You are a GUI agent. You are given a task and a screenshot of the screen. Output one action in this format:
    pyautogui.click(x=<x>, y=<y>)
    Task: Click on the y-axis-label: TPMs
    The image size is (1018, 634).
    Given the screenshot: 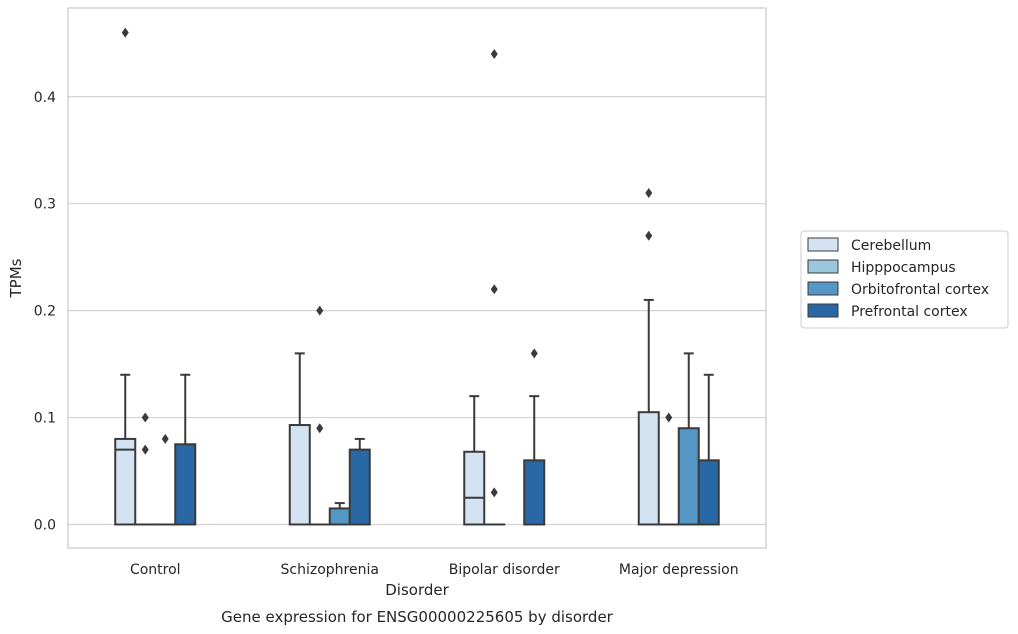 What is the action you would take?
    pyautogui.click(x=16, y=278)
    